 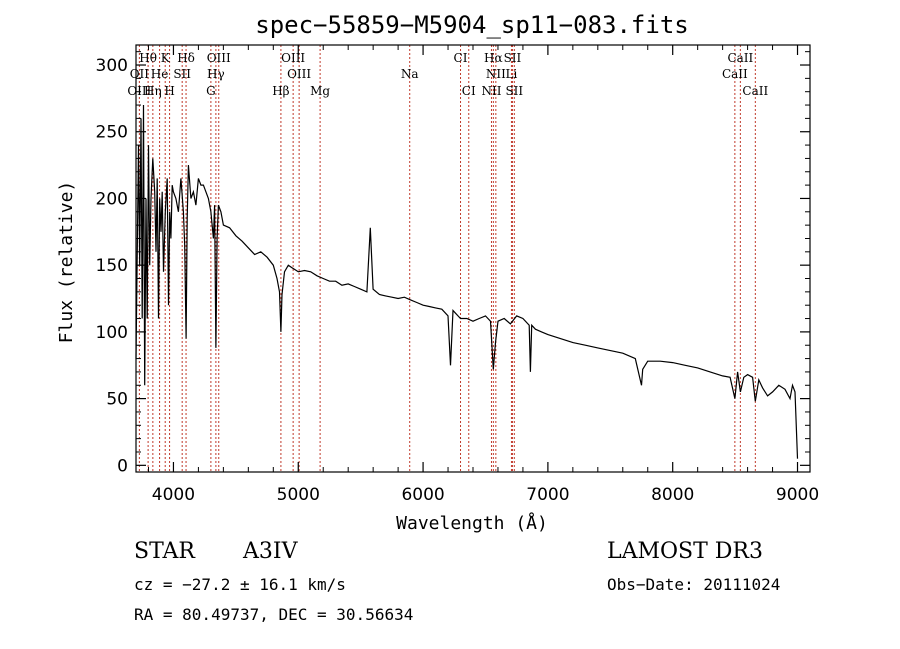 What do you see at coordinates (298, 495) in the screenshot?
I see `x-tick-label: 5000` at bounding box center [298, 495].